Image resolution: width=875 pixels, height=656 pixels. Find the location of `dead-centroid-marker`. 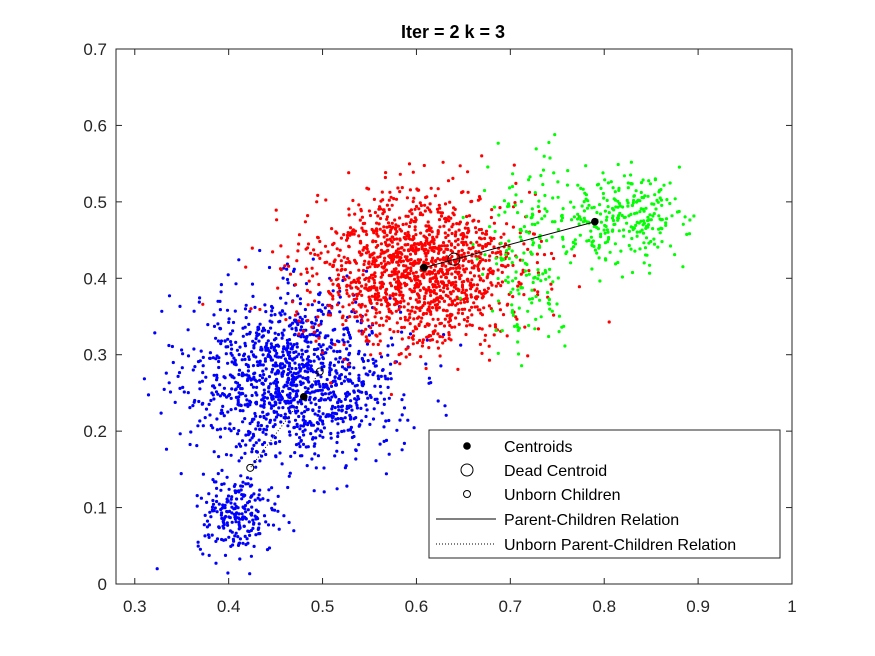

dead-centroid-marker is located at coordinates (454, 259).